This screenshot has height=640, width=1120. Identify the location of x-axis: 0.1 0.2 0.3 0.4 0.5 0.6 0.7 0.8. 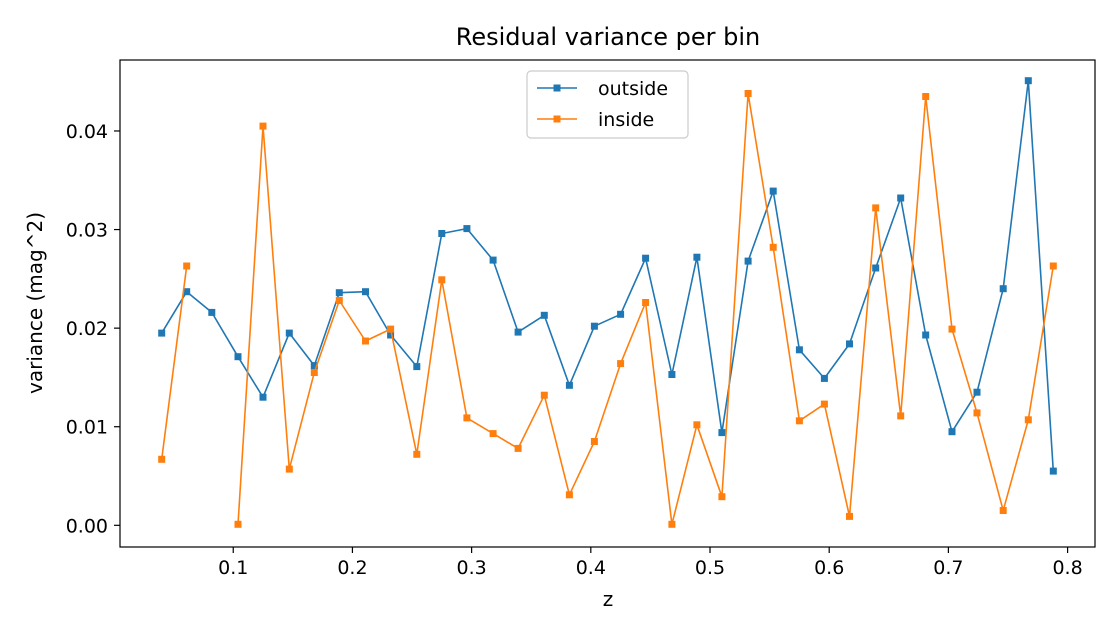
(650, 563).